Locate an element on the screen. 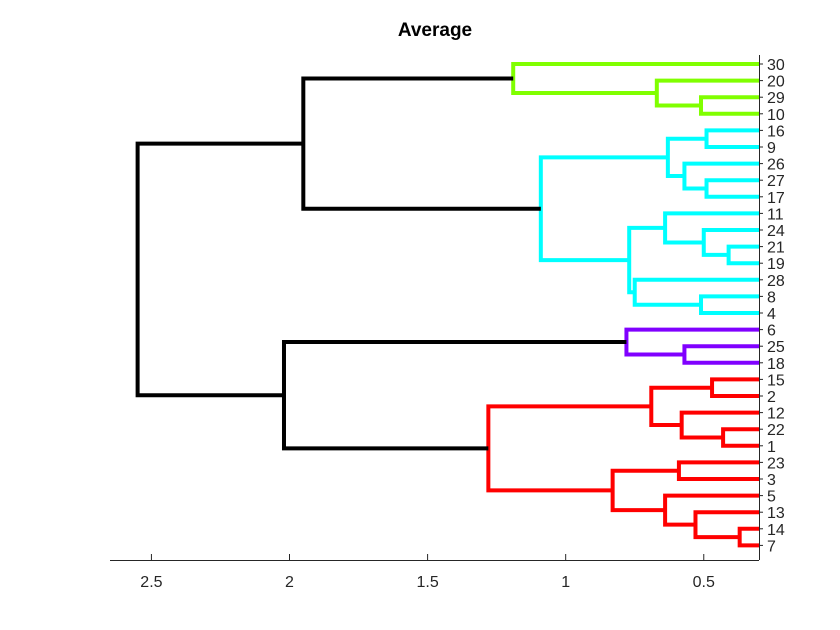  link-m15 is located at coordinates (421, 143).